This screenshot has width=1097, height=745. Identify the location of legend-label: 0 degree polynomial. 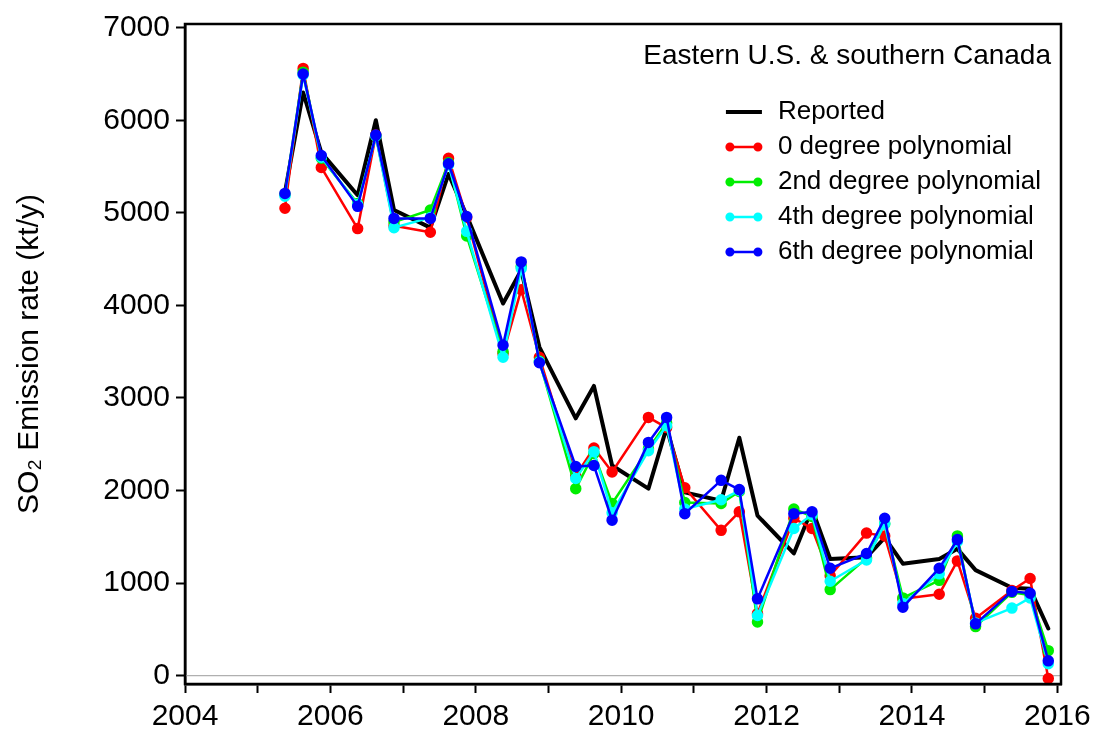
(895, 145).